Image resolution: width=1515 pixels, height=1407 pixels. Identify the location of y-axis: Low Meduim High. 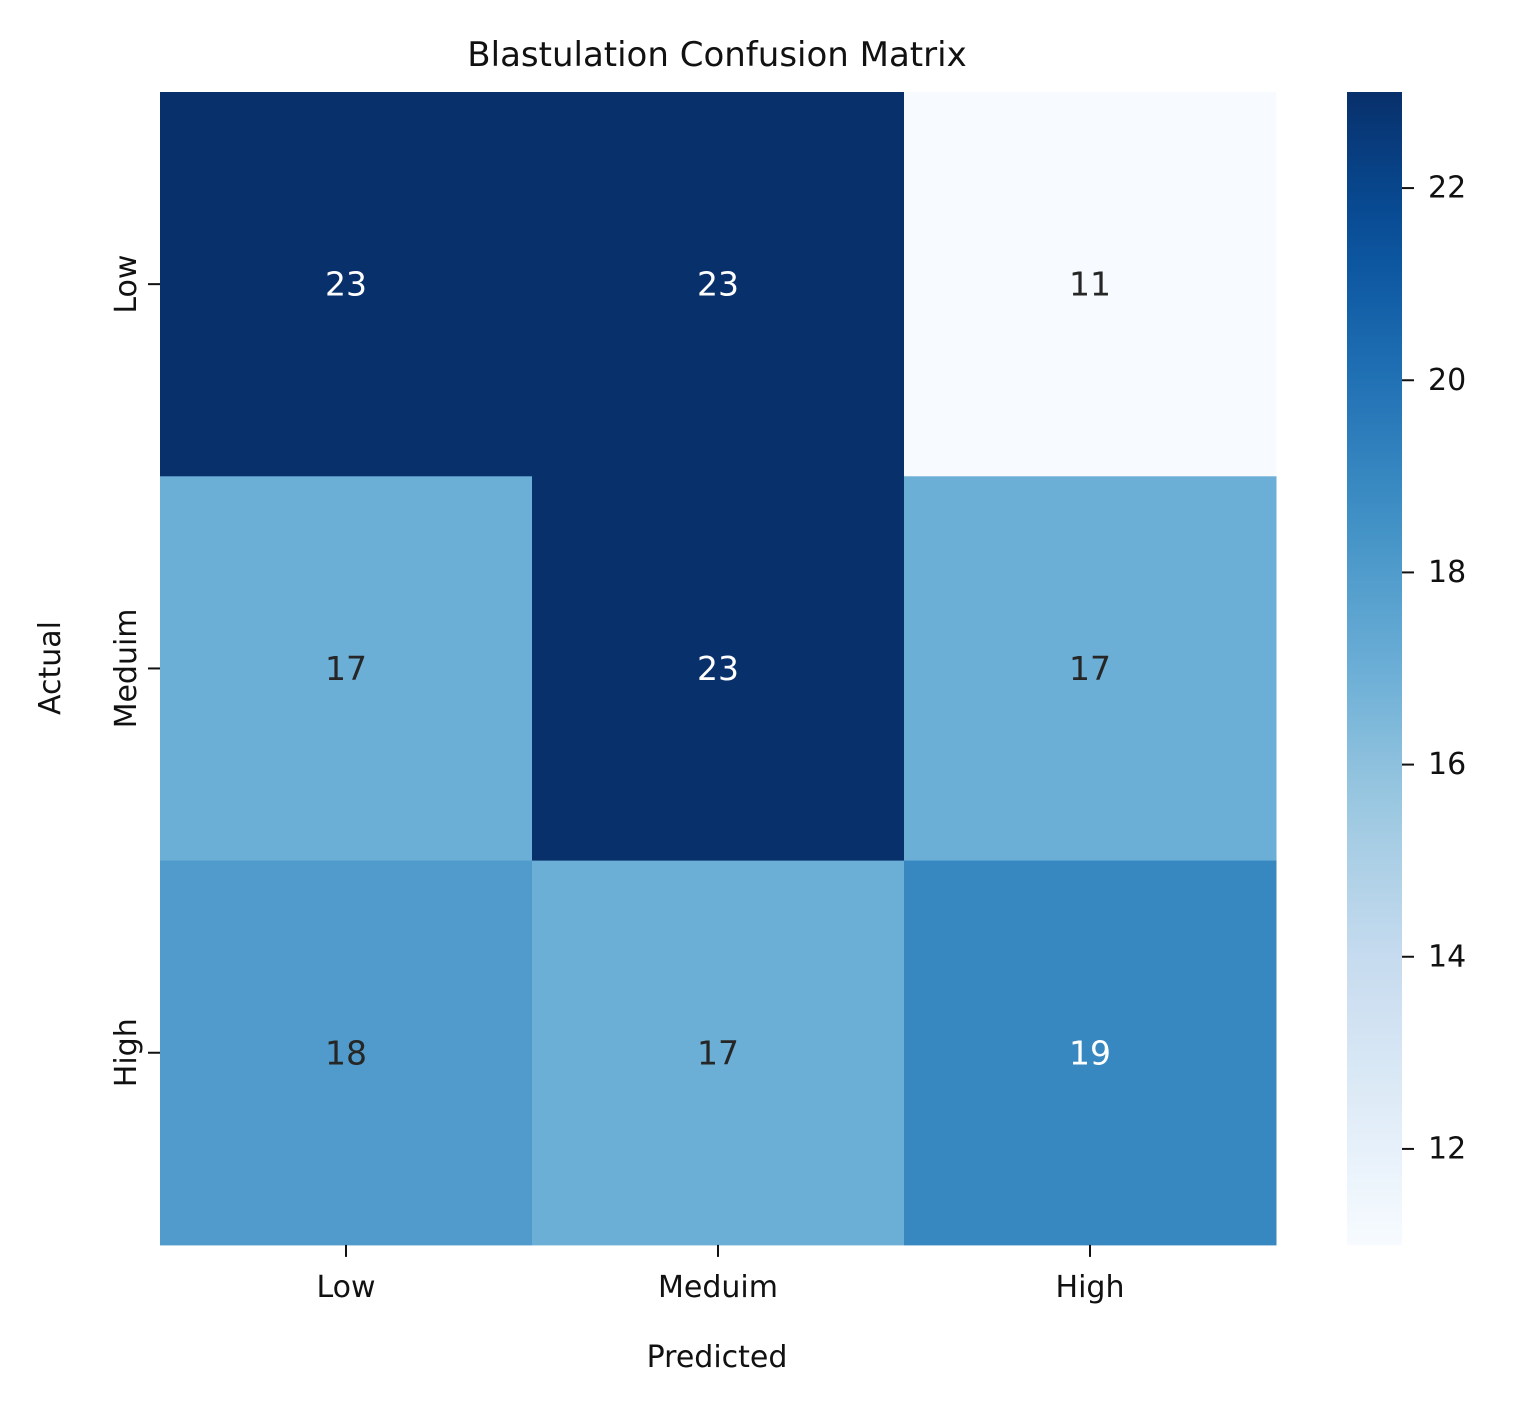
(134, 671).